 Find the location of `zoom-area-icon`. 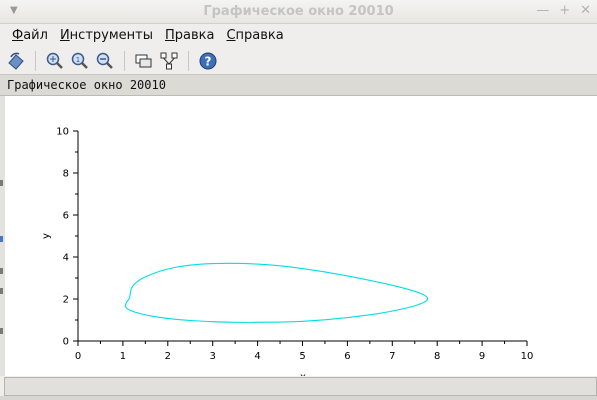

zoom-area-icon is located at coordinates (55, 61).